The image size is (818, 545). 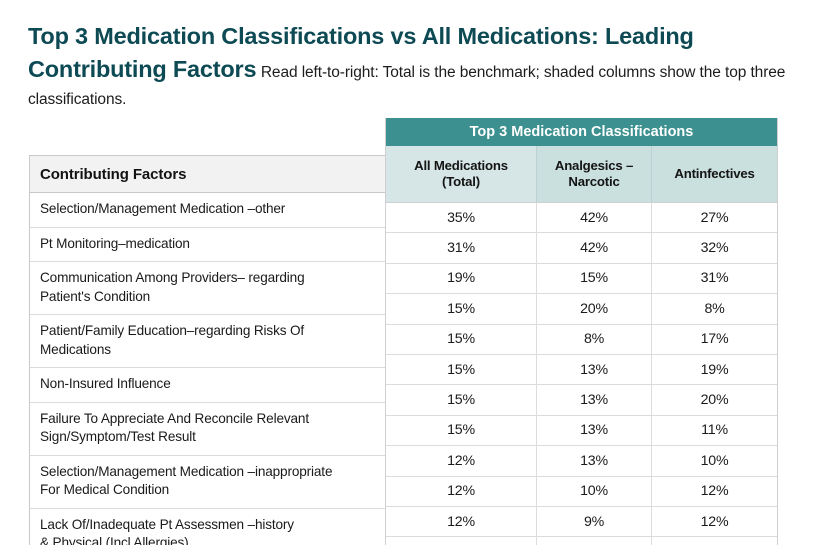 I want to click on table-row: 12% 9% 12%, so click(x=581, y=522).